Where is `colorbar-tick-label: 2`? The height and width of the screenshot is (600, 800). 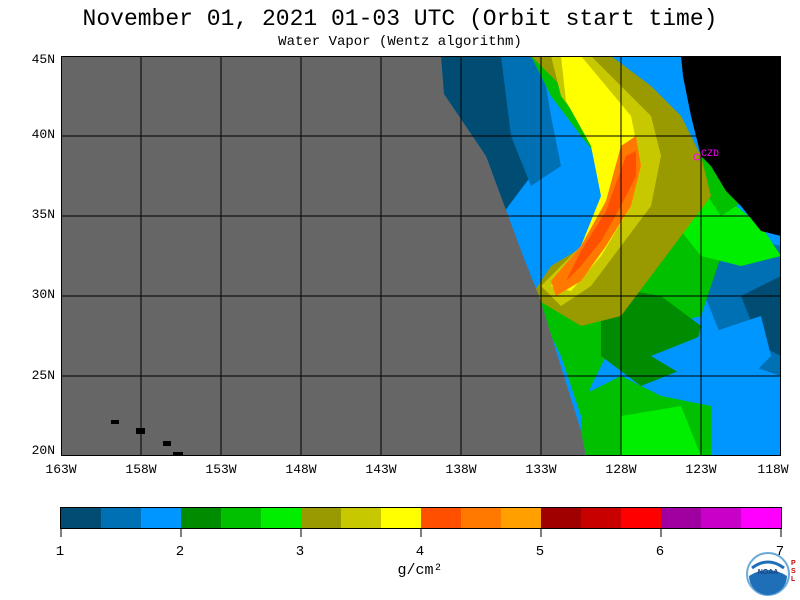
colorbar-tick-label: 2 is located at coordinates (180, 552).